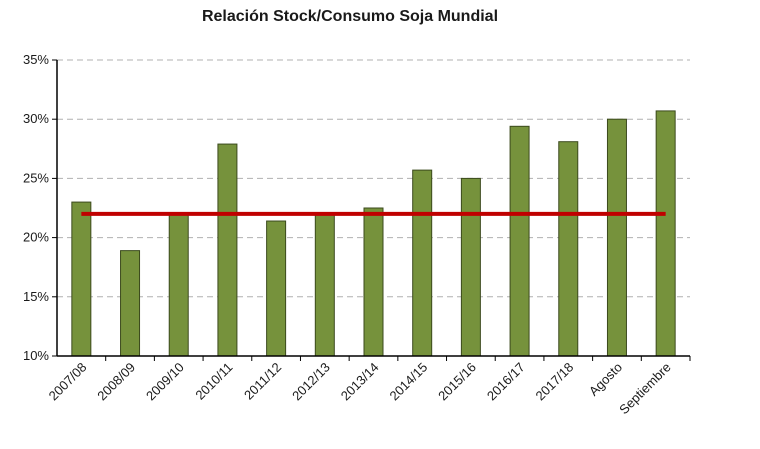 The image size is (760, 449). I want to click on x-tick-label: 2015/16, so click(457, 382).